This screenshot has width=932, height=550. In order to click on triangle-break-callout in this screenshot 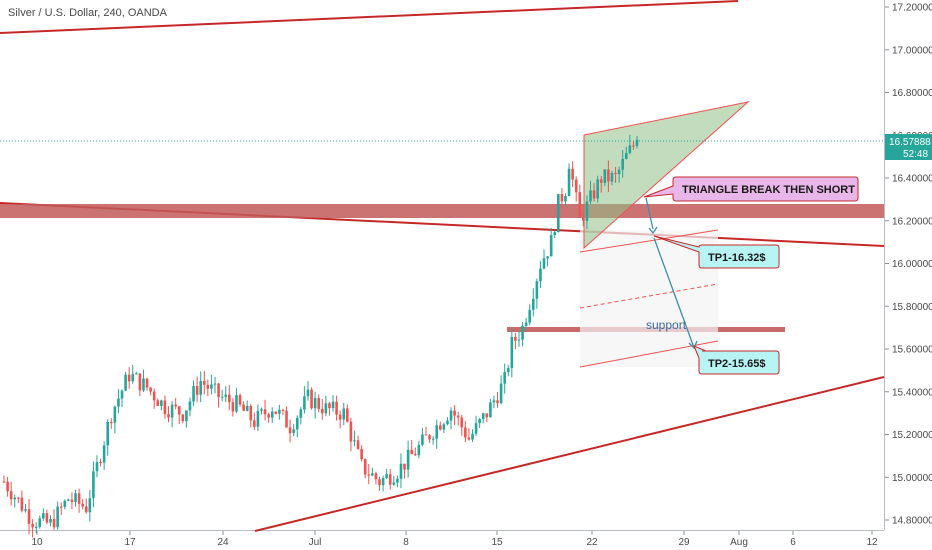, I will do `click(751, 189)`.